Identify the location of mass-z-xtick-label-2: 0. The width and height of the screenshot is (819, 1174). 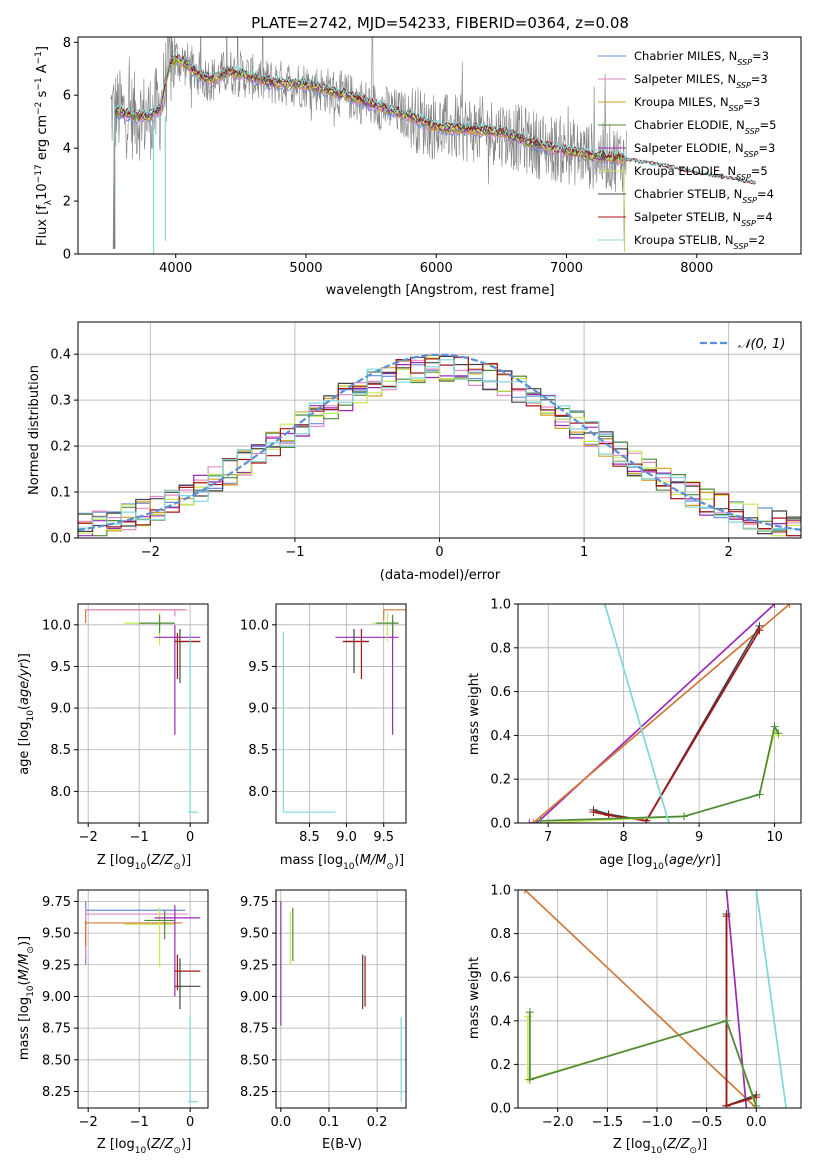
(190, 1122).